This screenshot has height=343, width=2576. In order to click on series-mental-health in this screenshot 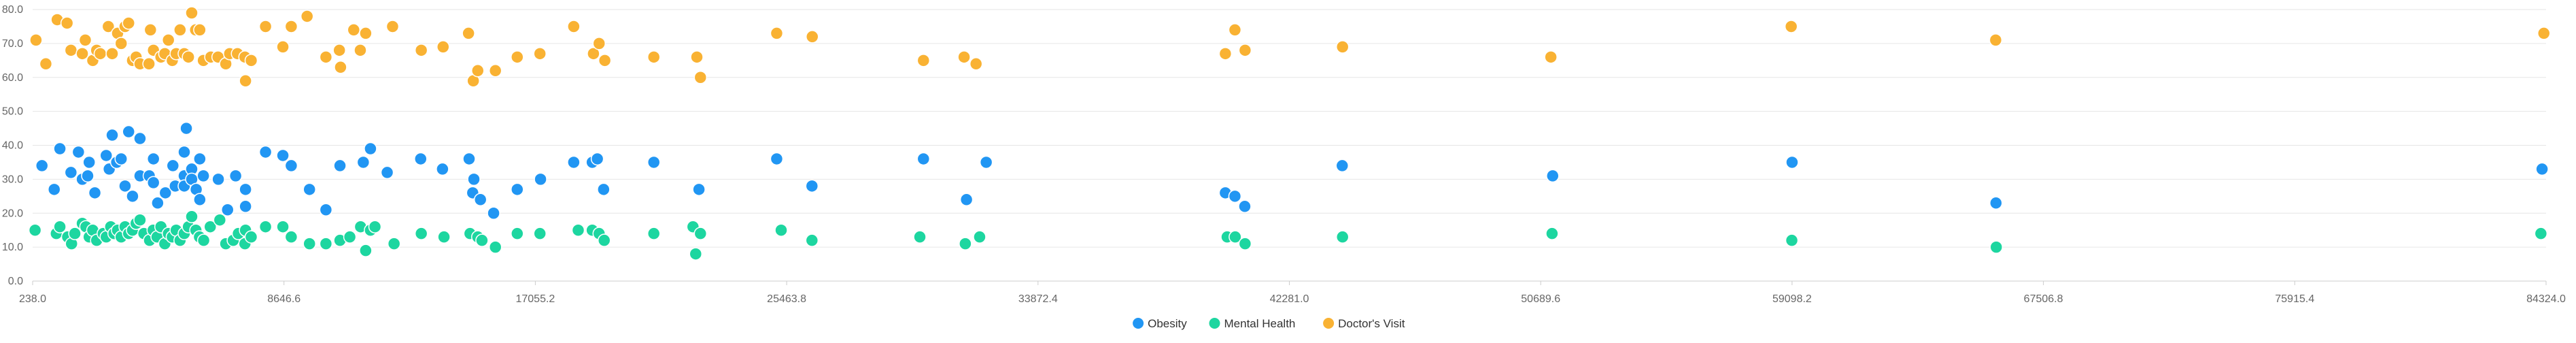, I will do `click(1288, 235)`.